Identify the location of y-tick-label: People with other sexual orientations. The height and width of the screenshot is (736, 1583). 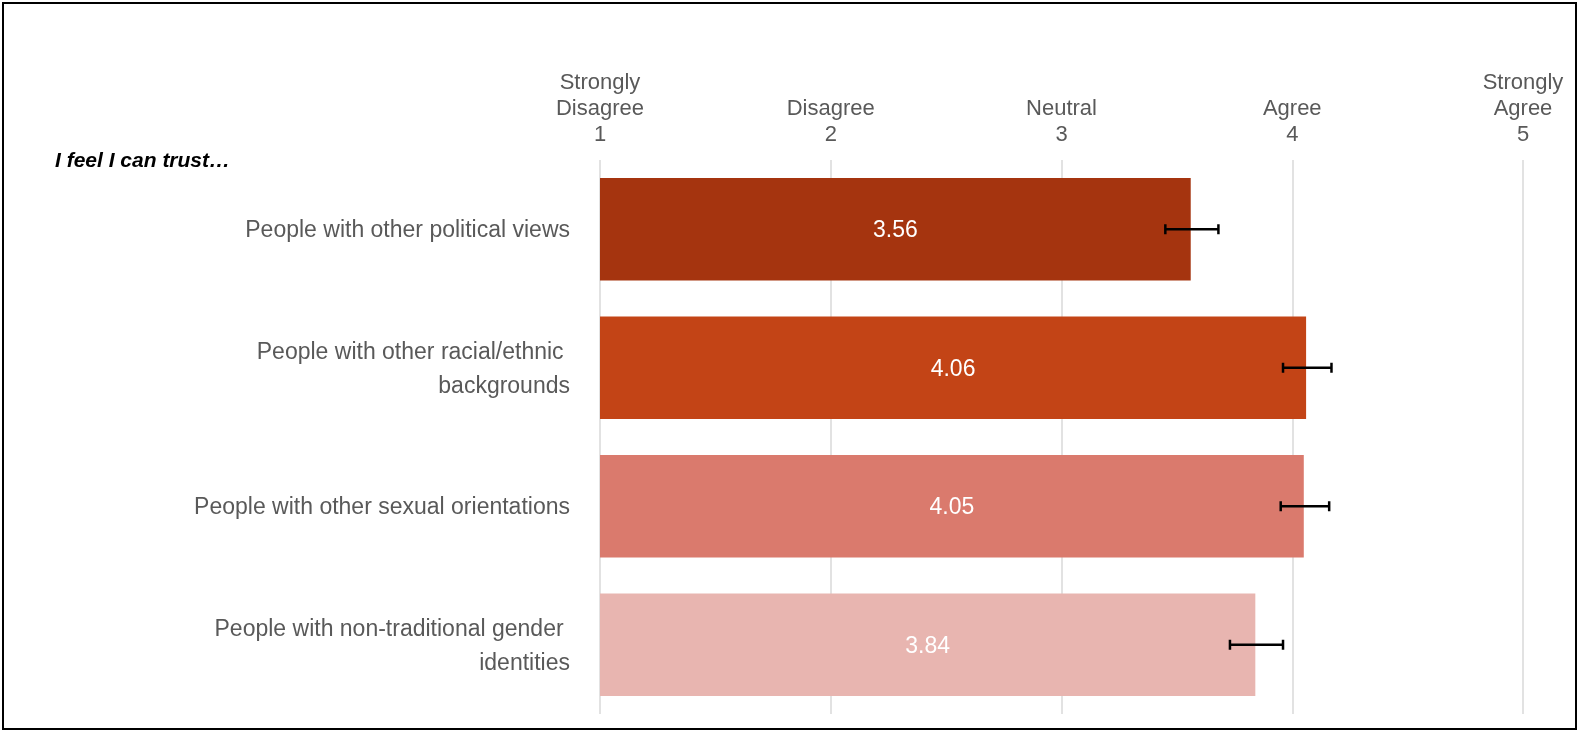
(382, 506).